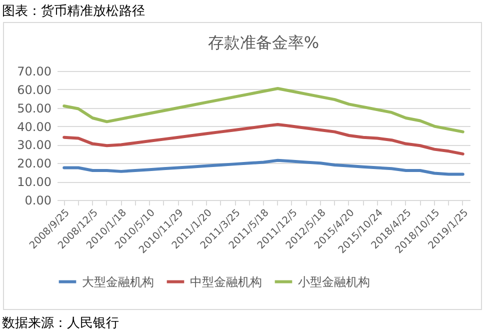 The width and height of the screenshot is (489, 335). What do you see at coordinates (34, 127) in the screenshot?
I see `y-tick-label: 40.00` at bounding box center [34, 127].